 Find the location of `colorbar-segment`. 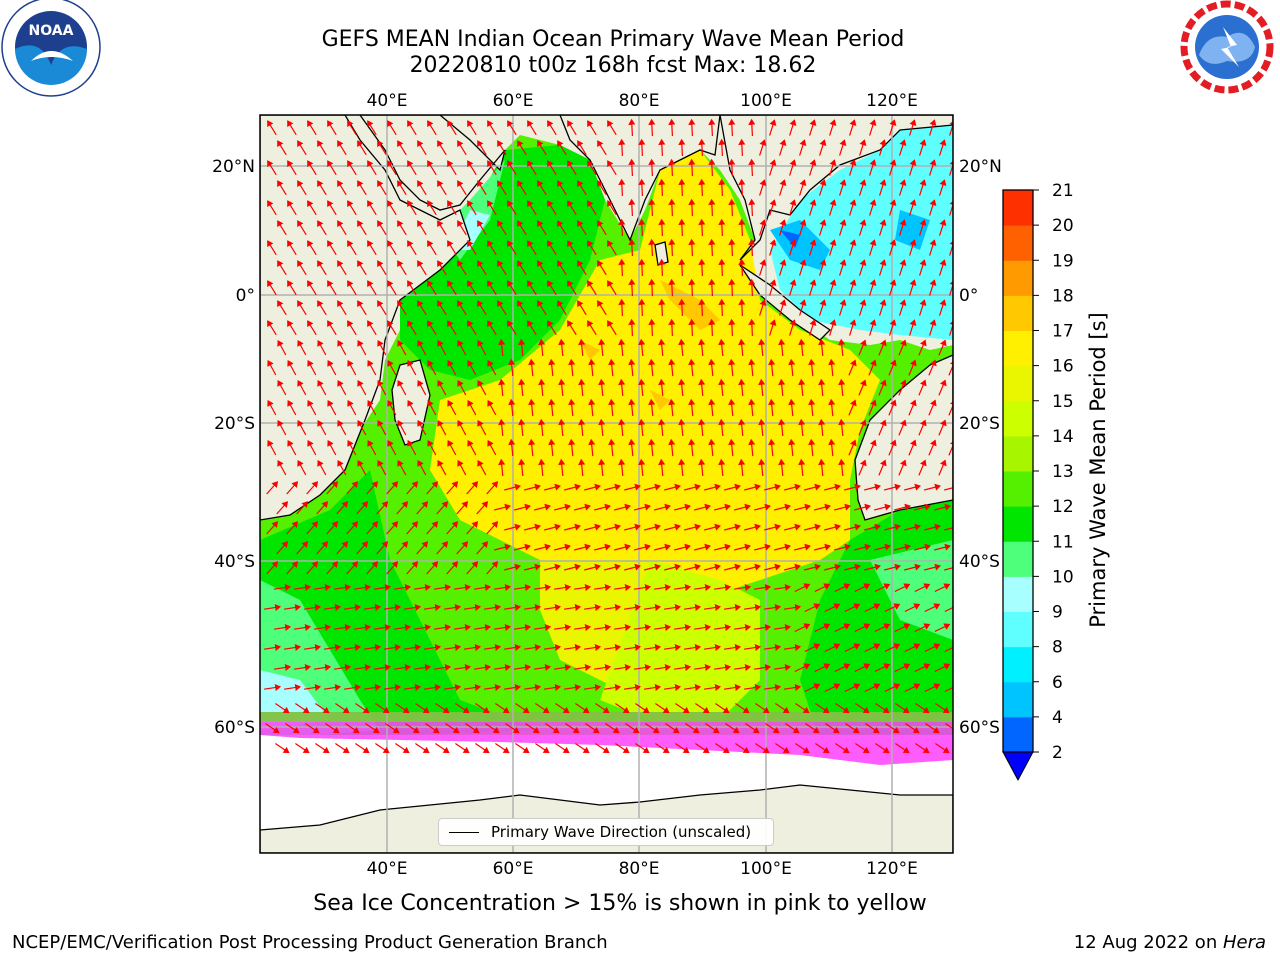

colorbar-segment is located at coordinates (1018, 664).